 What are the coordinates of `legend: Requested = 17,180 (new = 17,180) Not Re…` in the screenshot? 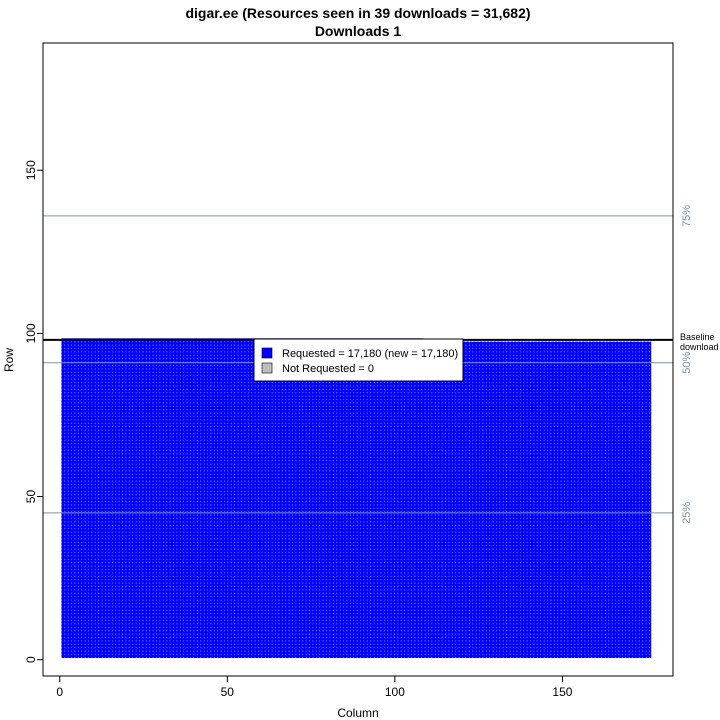 It's located at (358, 360).